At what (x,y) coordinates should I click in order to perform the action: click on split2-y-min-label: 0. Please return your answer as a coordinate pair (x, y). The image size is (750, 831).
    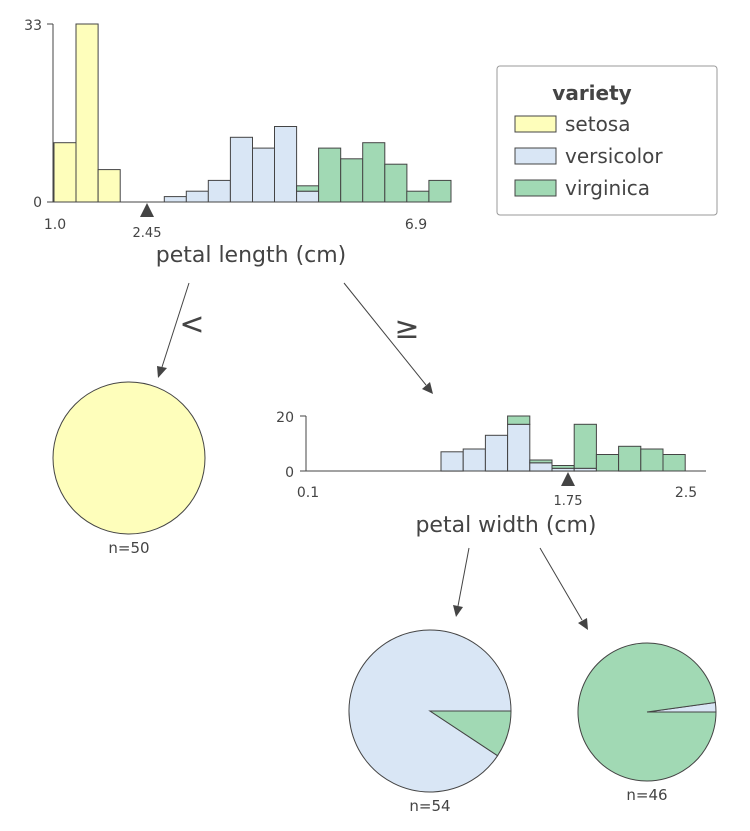
    Looking at the image, I should click on (289, 473).